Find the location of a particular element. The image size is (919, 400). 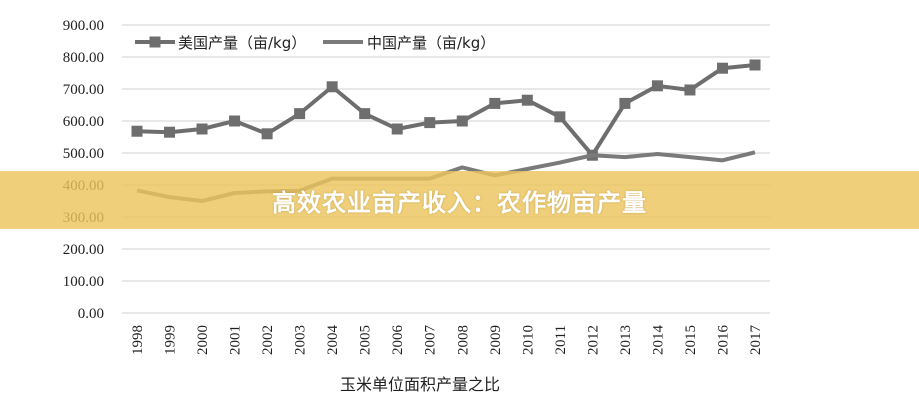

x-tick-label: 2013 is located at coordinates (626, 340).